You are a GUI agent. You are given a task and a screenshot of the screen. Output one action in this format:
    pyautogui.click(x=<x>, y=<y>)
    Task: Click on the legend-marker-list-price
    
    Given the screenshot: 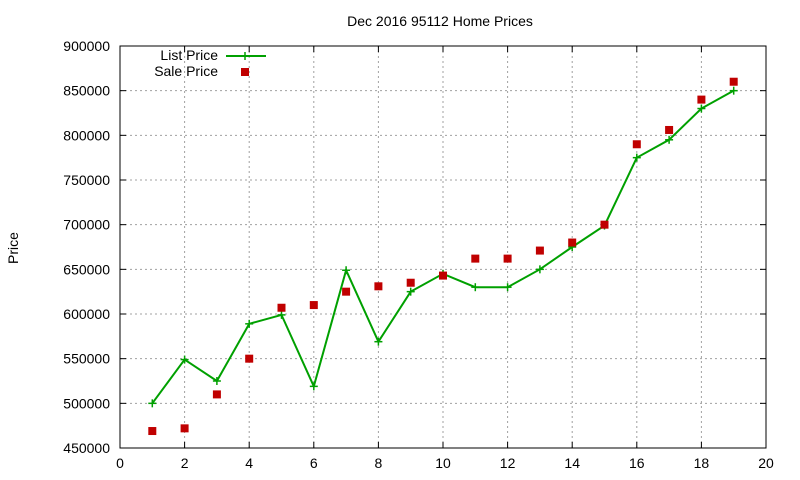 What is the action you would take?
    pyautogui.click(x=245, y=56)
    